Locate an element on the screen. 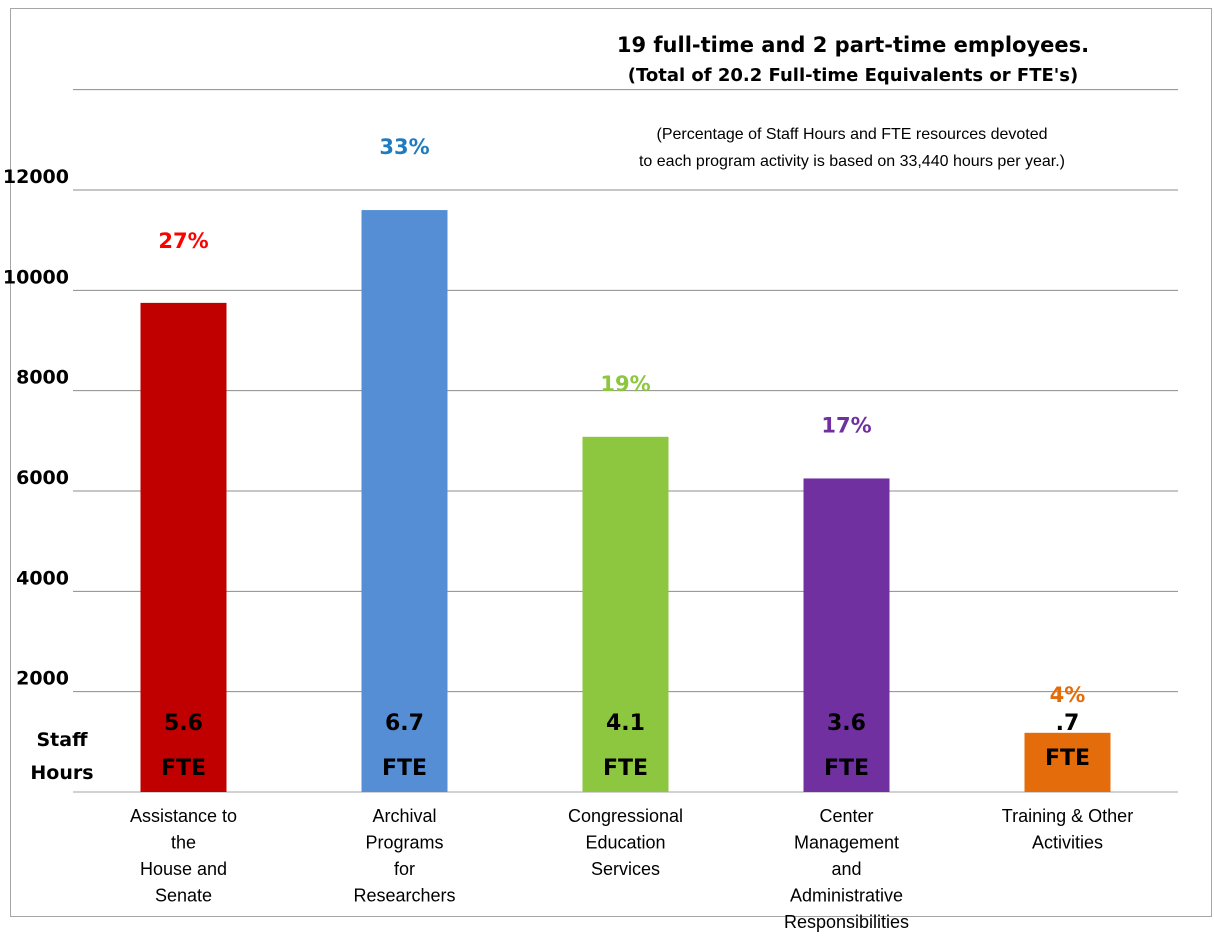 The image size is (1214, 938). category-label: Researchers is located at coordinates (404, 896).